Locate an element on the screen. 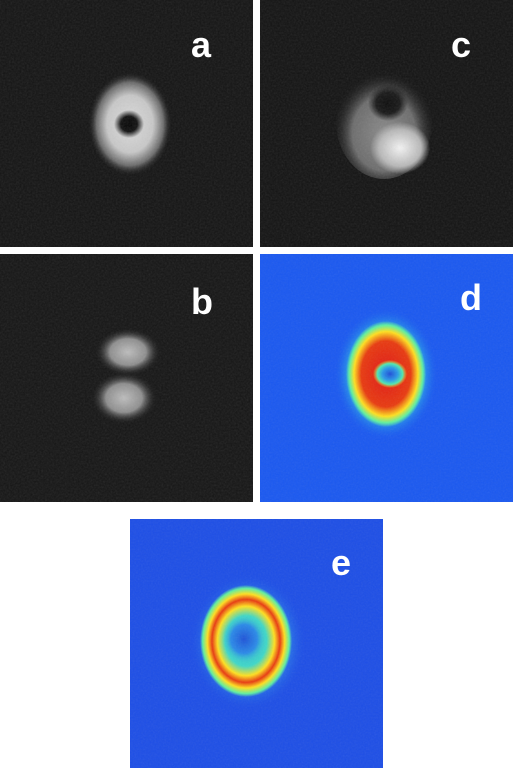 The image size is (513, 768). panel-c-label: c is located at coordinates (461, 44).